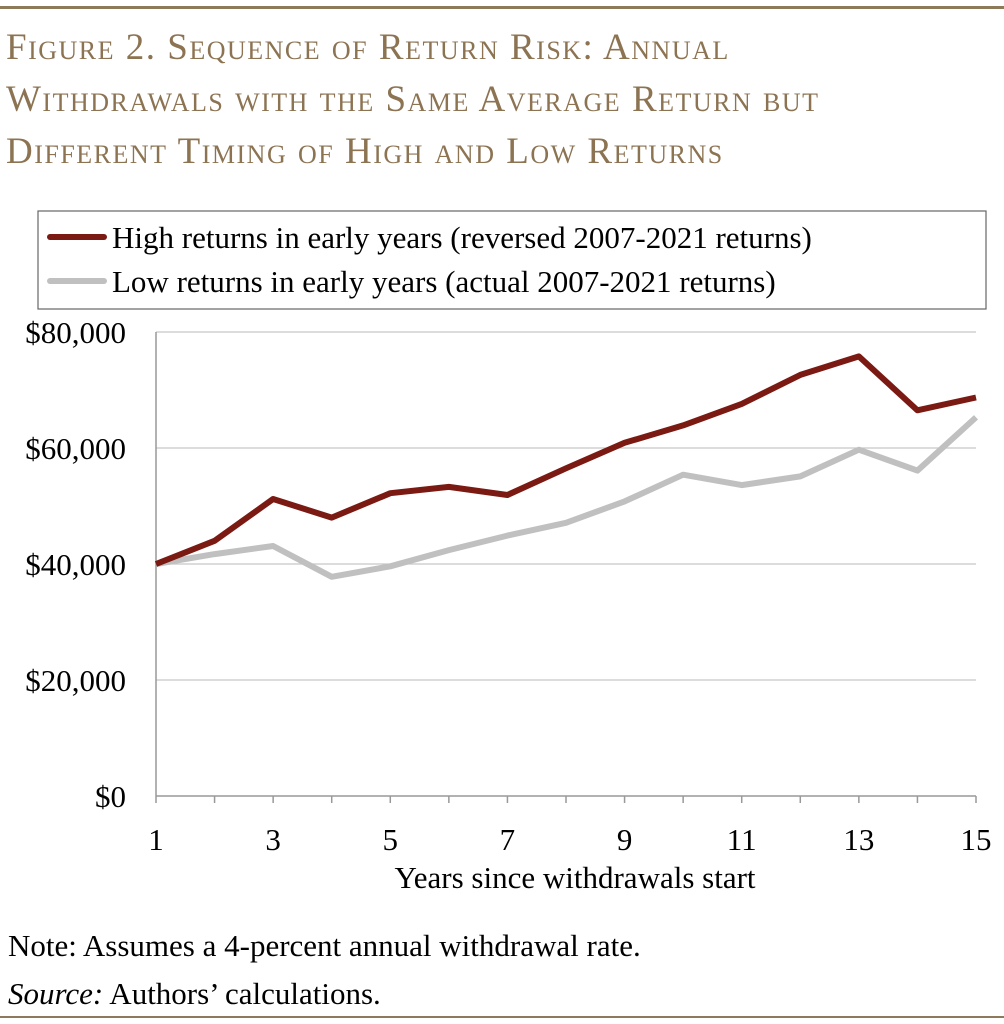 Image resolution: width=1004 pixels, height=1024 pixels. Describe the element at coordinates (574, 877) in the screenshot. I see `x-axis-label: Years since withdrawals start` at that location.